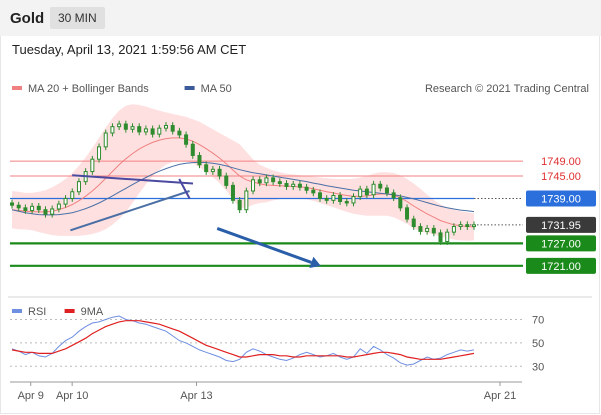  Describe the element at coordinates (538, 321) in the screenshot. I see `rsi-tick-0: 70` at that location.